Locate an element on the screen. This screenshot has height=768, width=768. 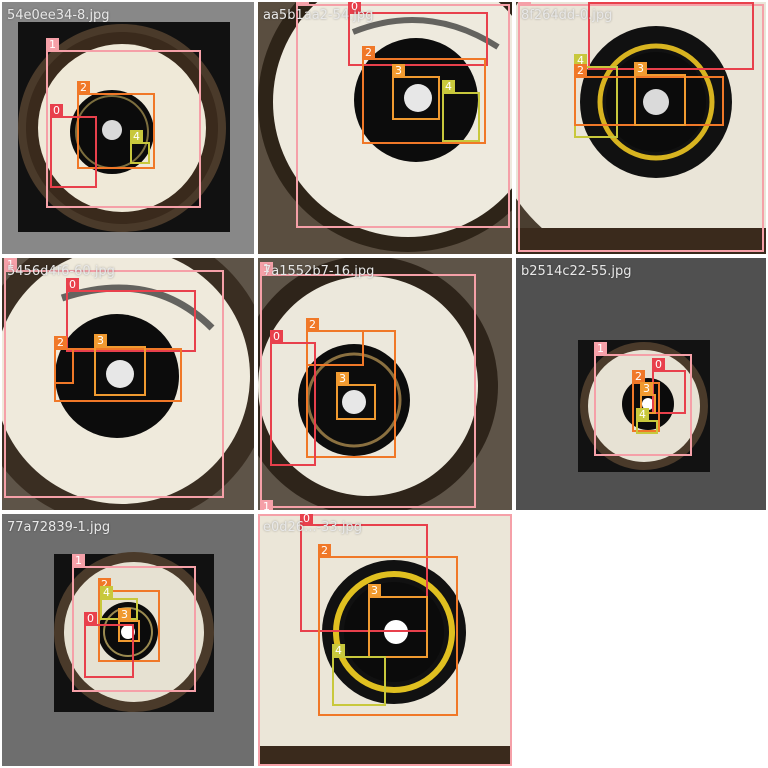
filename-label: b2514c22-55.jpg is located at coordinates (576, 271).